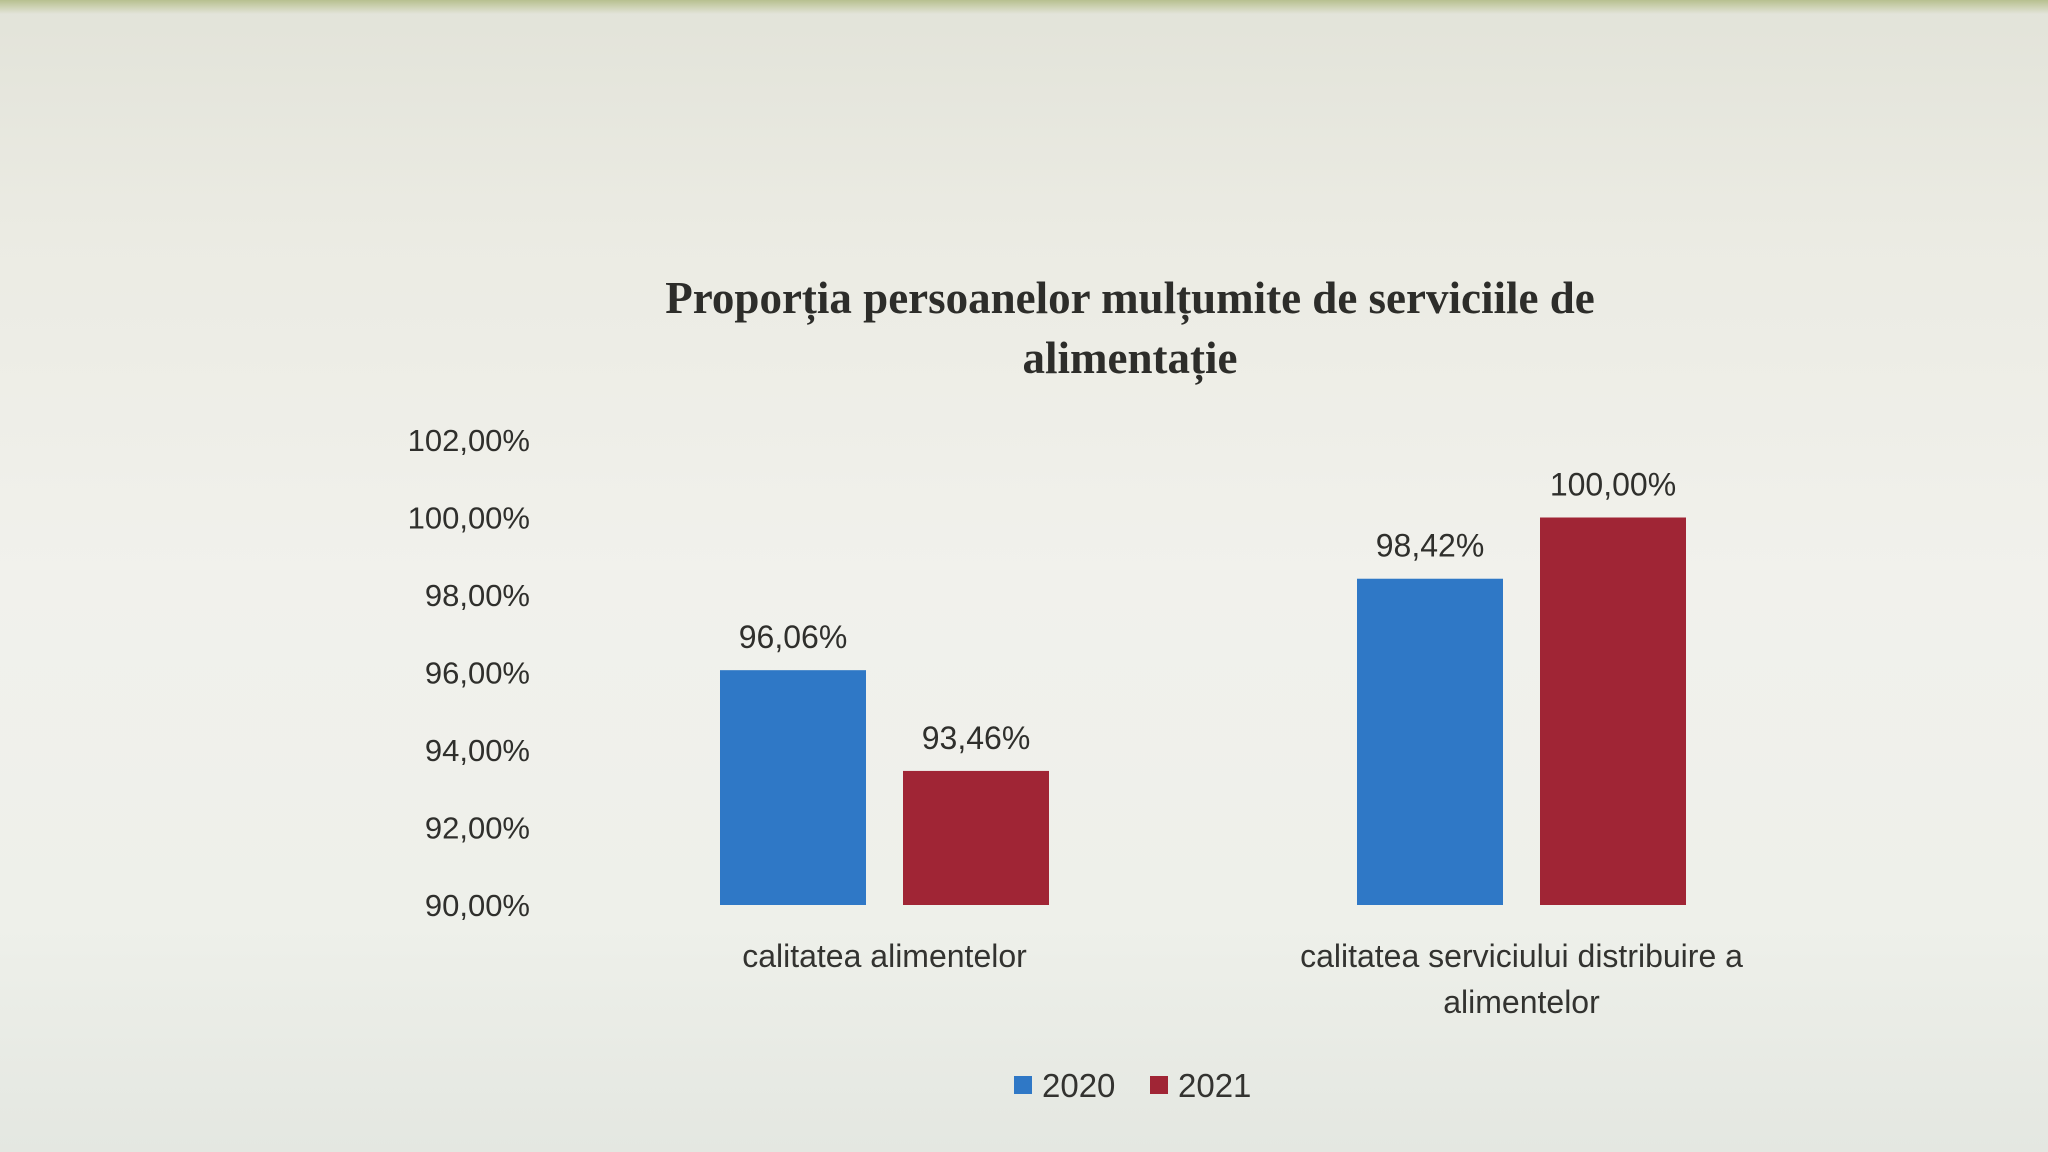 The image size is (2048, 1152). I want to click on screen-top-edge, so click(1024, 7).